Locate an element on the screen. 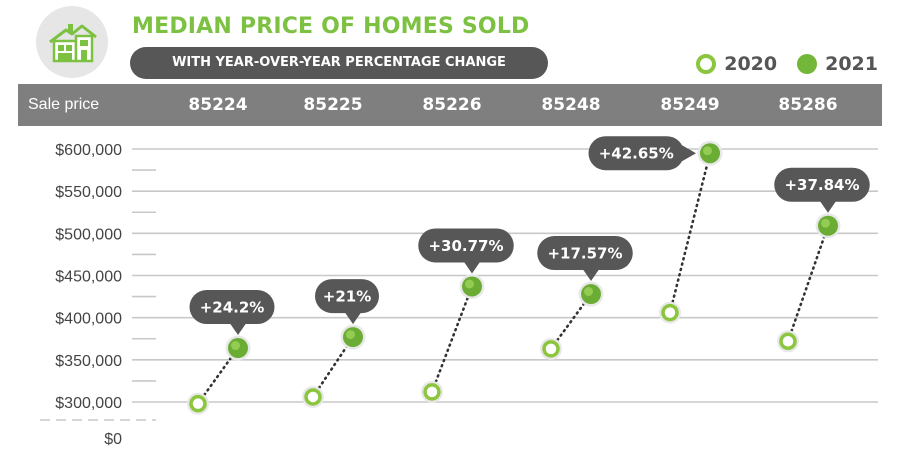 This screenshot has width=900, height=461. y-tick-label: $500,000 is located at coordinates (88, 234).